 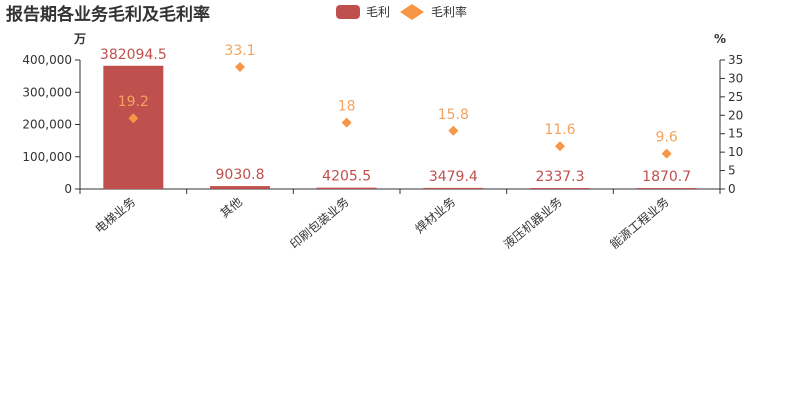 I want to click on rate-data-label: 11.6, so click(x=559, y=130).